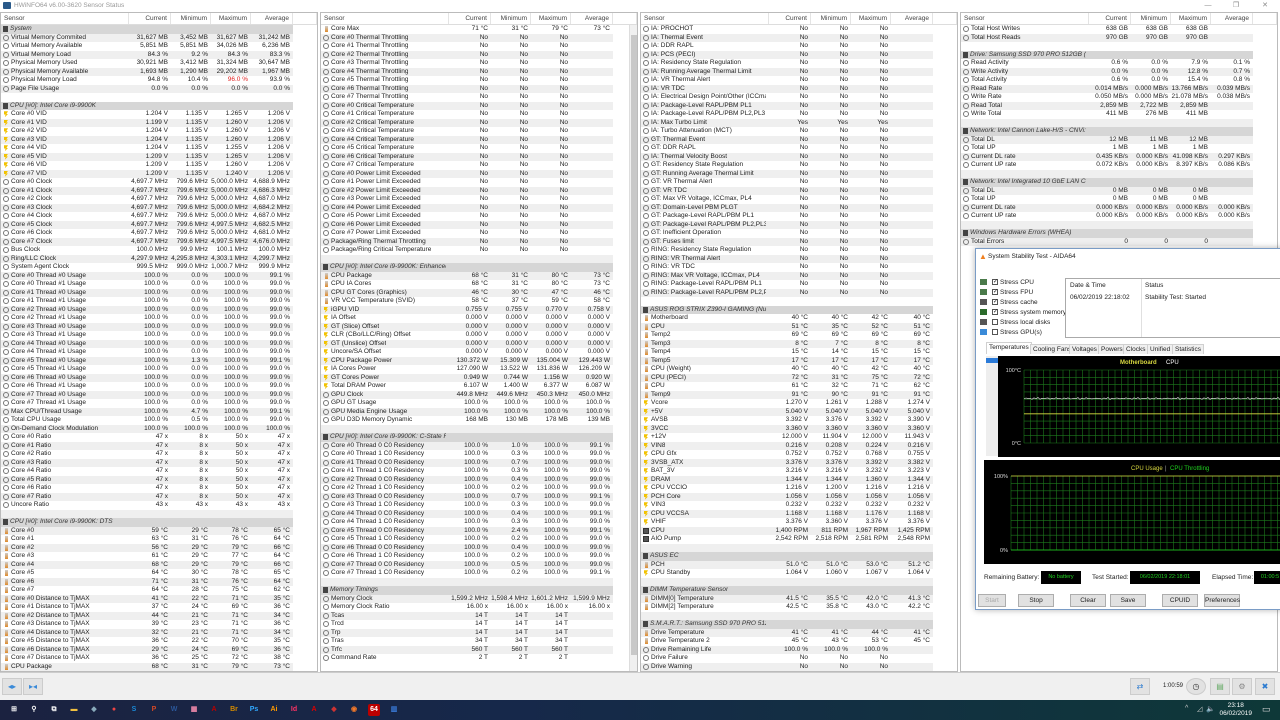 This screenshot has height=720, width=1280. What do you see at coordinates (799, 190) in the screenshot?
I see `sensor-row: GT: VR TDC No No No` at bounding box center [799, 190].